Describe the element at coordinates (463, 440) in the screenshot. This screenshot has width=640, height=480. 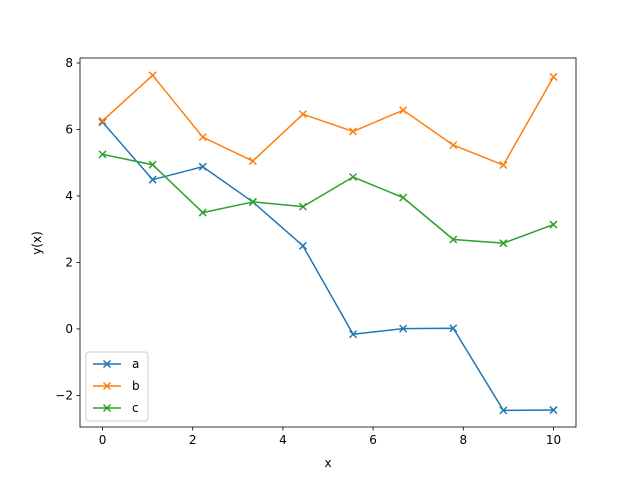
I see `x-tick-label: 8` at that location.